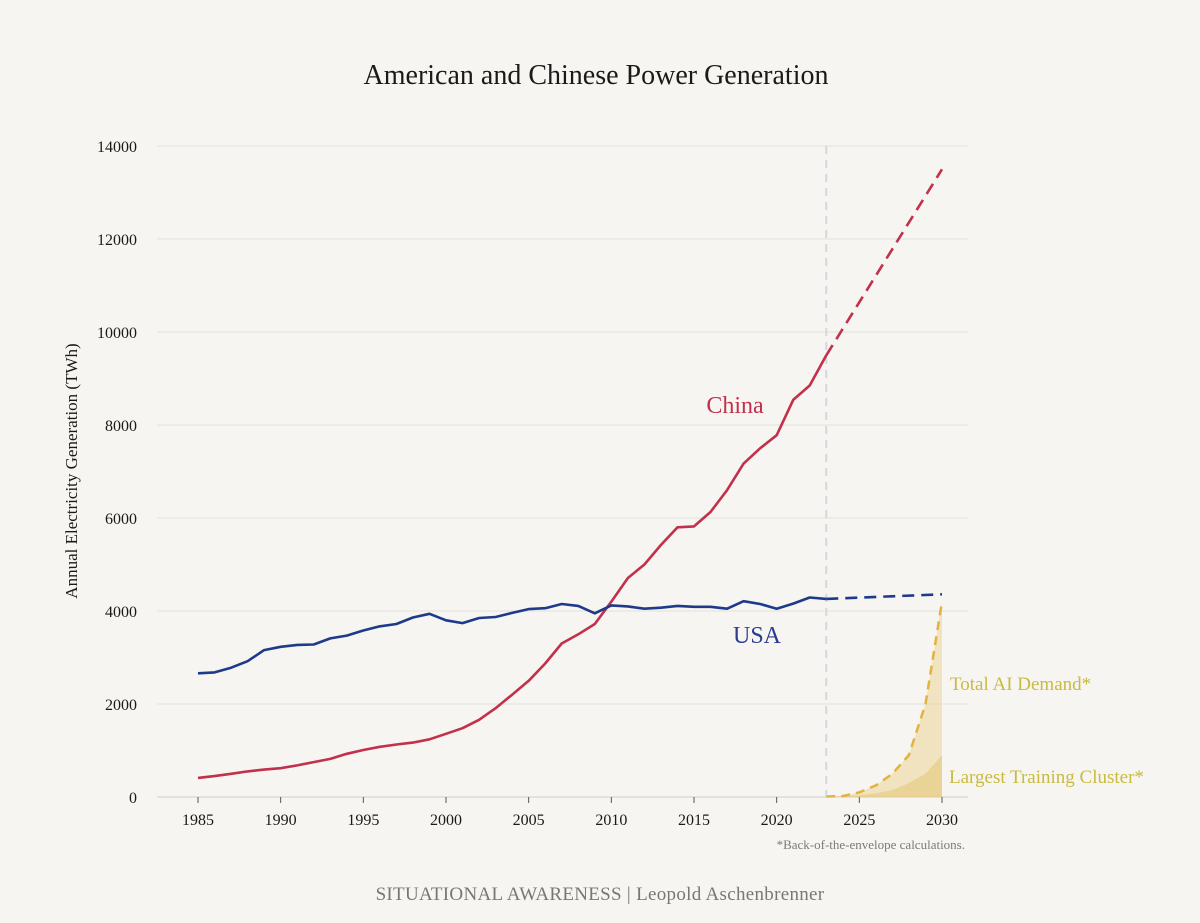 Image resolution: width=1200 pixels, height=923 pixels. I want to click on usa-label: USA, so click(757, 636).